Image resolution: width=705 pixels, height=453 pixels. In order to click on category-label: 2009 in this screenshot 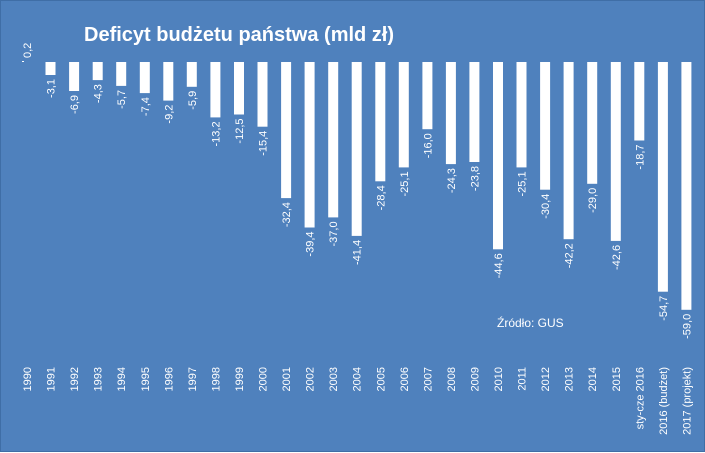, I will do `click(475, 379)`.